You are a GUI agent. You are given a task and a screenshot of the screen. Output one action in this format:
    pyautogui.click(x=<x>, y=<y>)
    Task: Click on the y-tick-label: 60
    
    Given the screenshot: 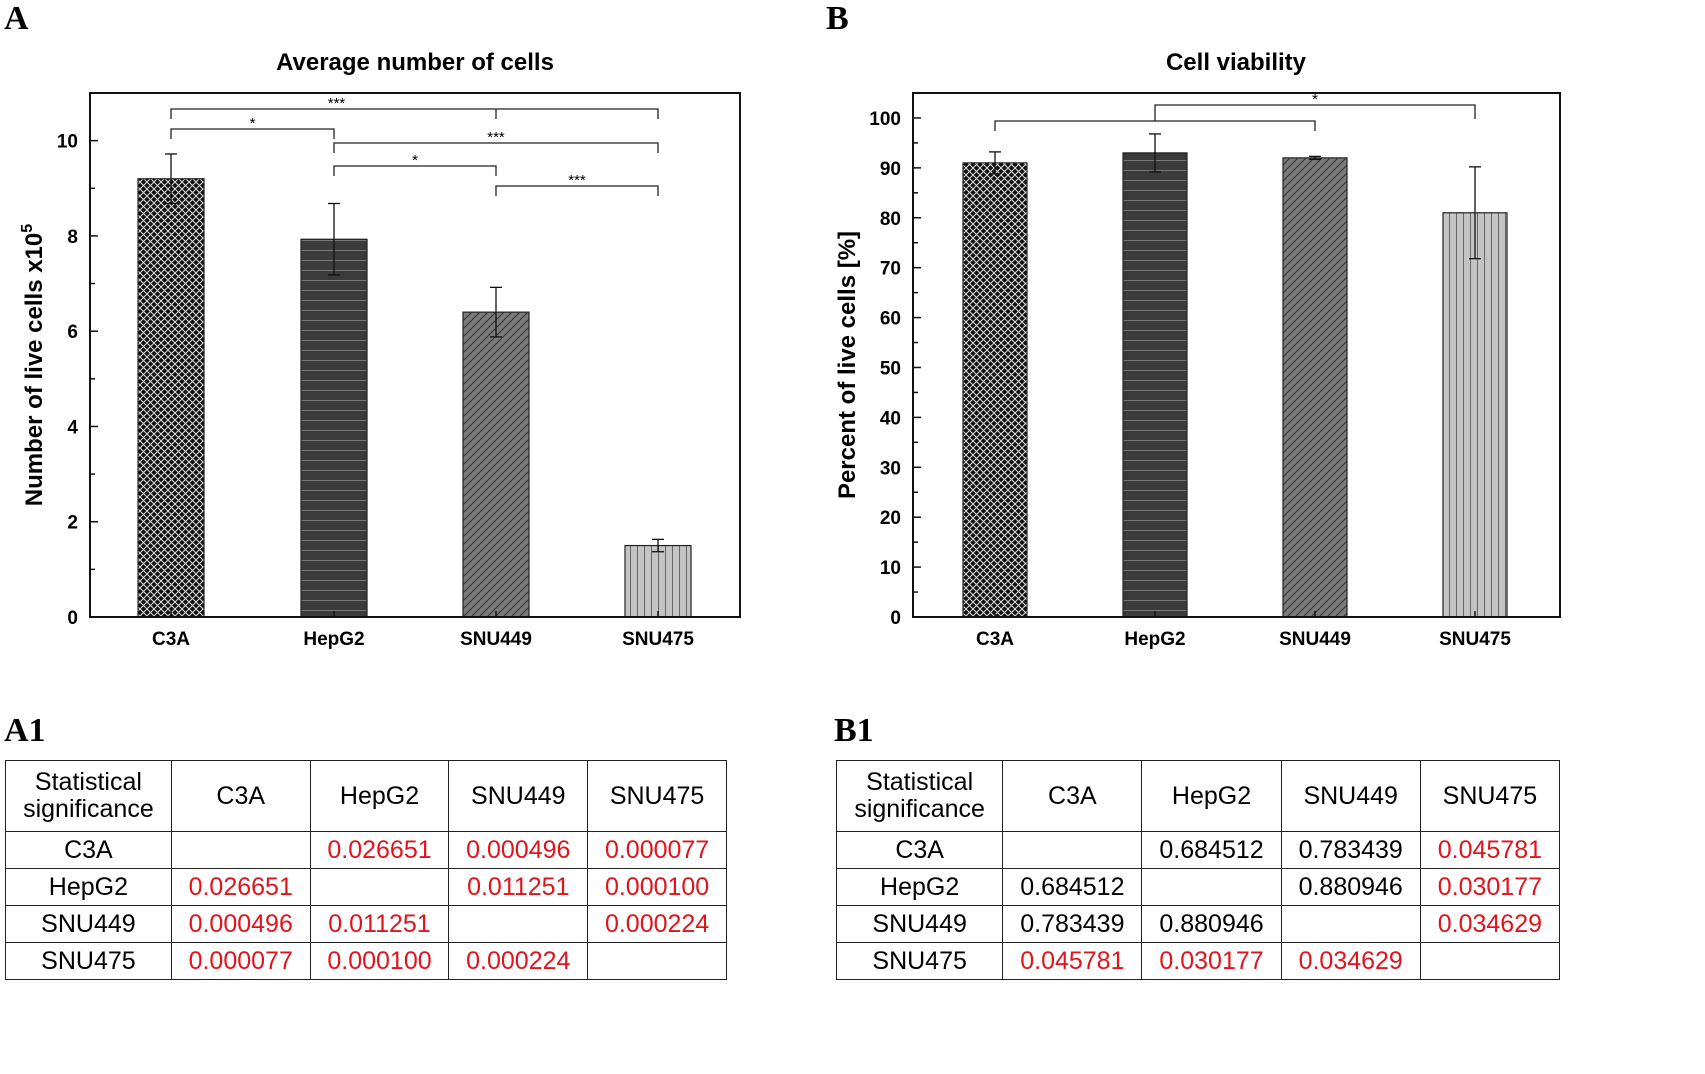 What is the action you would take?
    pyautogui.click(x=890, y=319)
    